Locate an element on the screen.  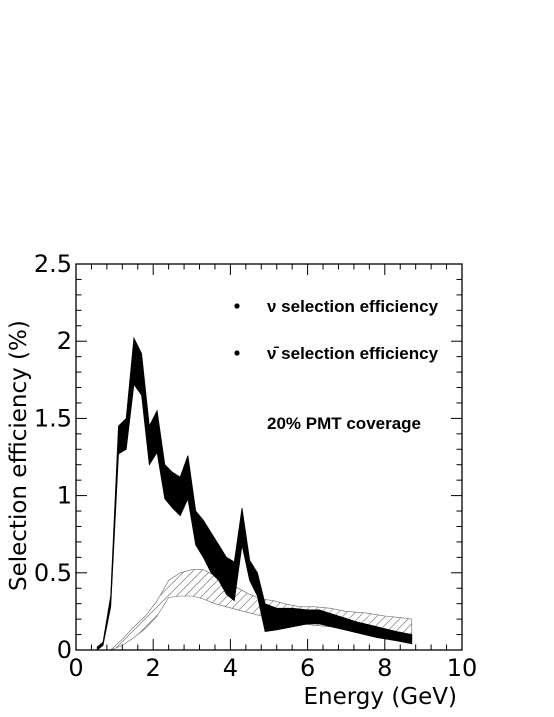
legend-label-nubar: ν̄ selection efficiency is located at coordinates (353, 353).